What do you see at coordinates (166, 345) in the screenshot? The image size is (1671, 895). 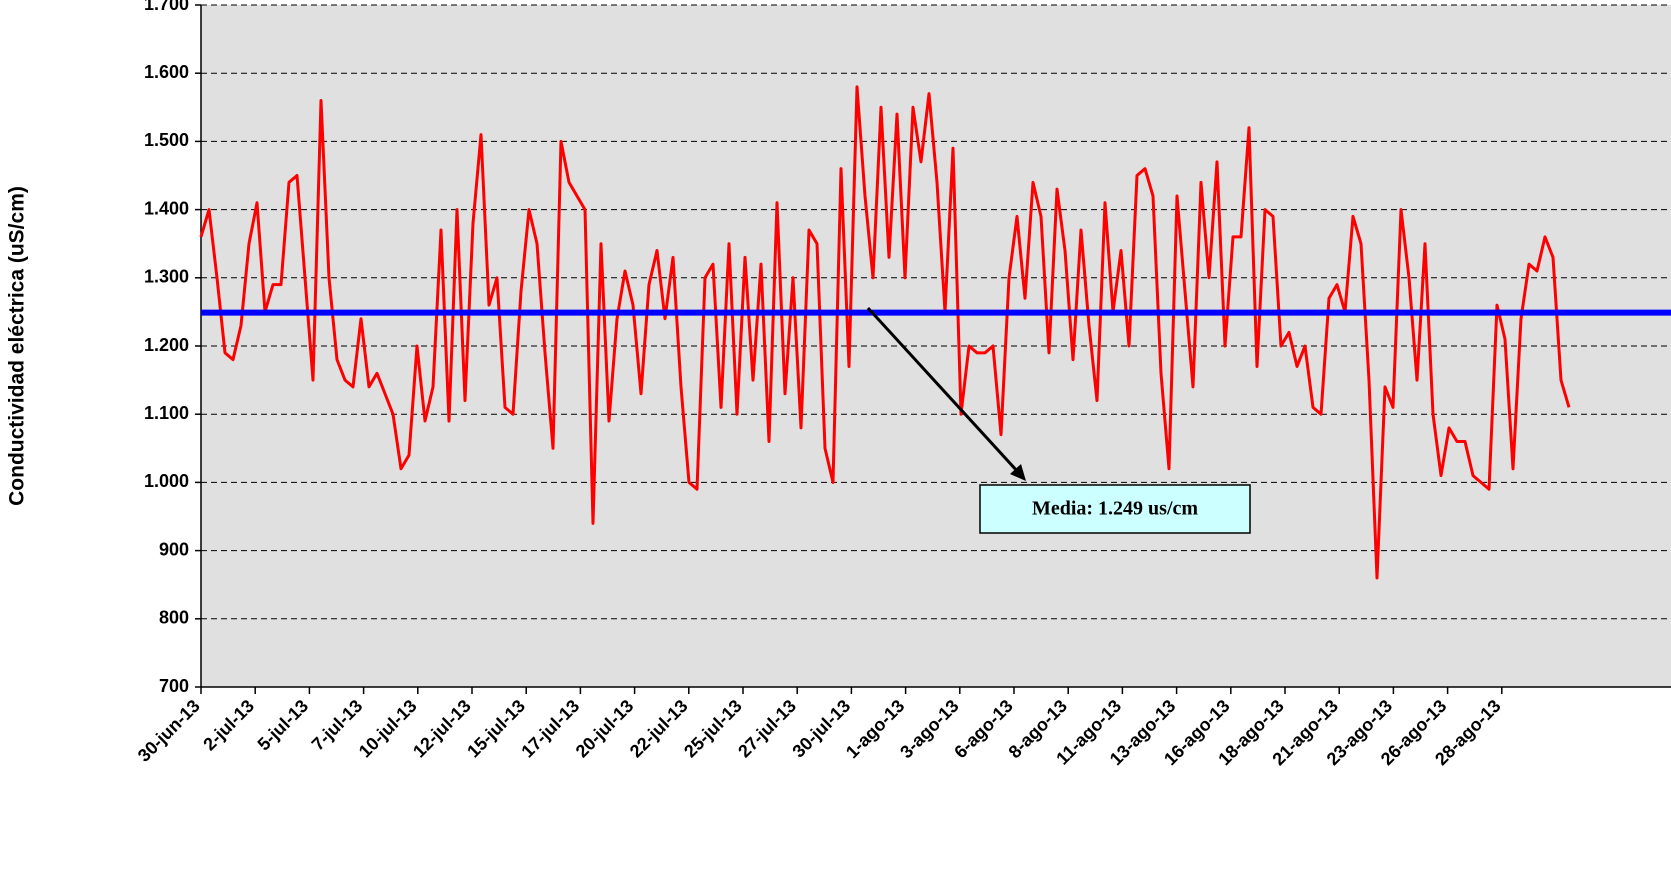 I see `y-tick-label: 1.200` at bounding box center [166, 345].